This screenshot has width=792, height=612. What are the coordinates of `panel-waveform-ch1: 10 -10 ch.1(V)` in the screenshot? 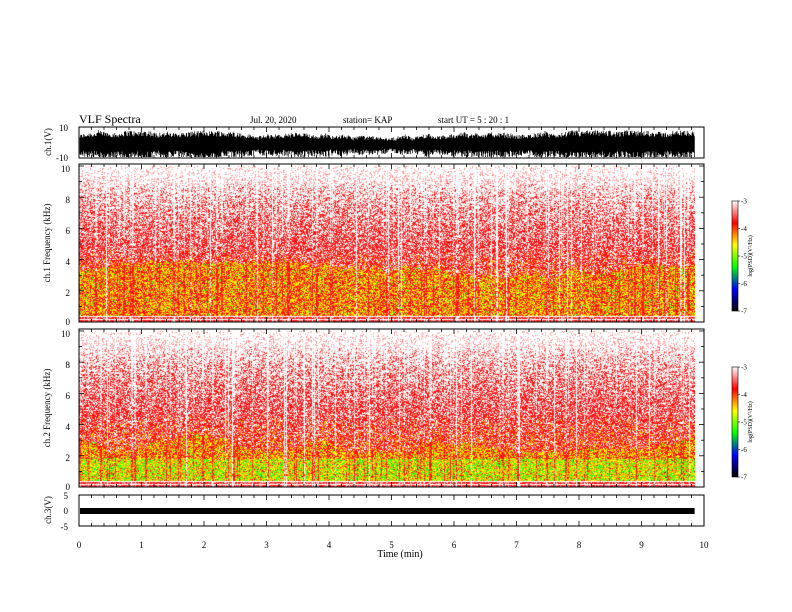 It's located at (374, 143).